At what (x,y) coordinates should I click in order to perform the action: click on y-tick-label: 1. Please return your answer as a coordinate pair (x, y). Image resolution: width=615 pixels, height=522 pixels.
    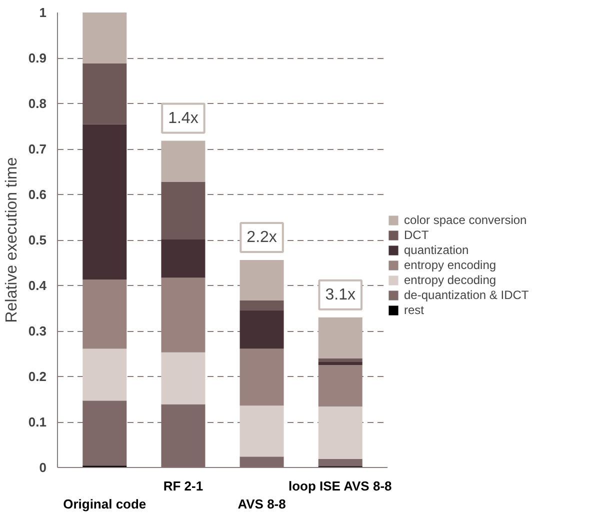
    Looking at the image, I should click on (43, 12).